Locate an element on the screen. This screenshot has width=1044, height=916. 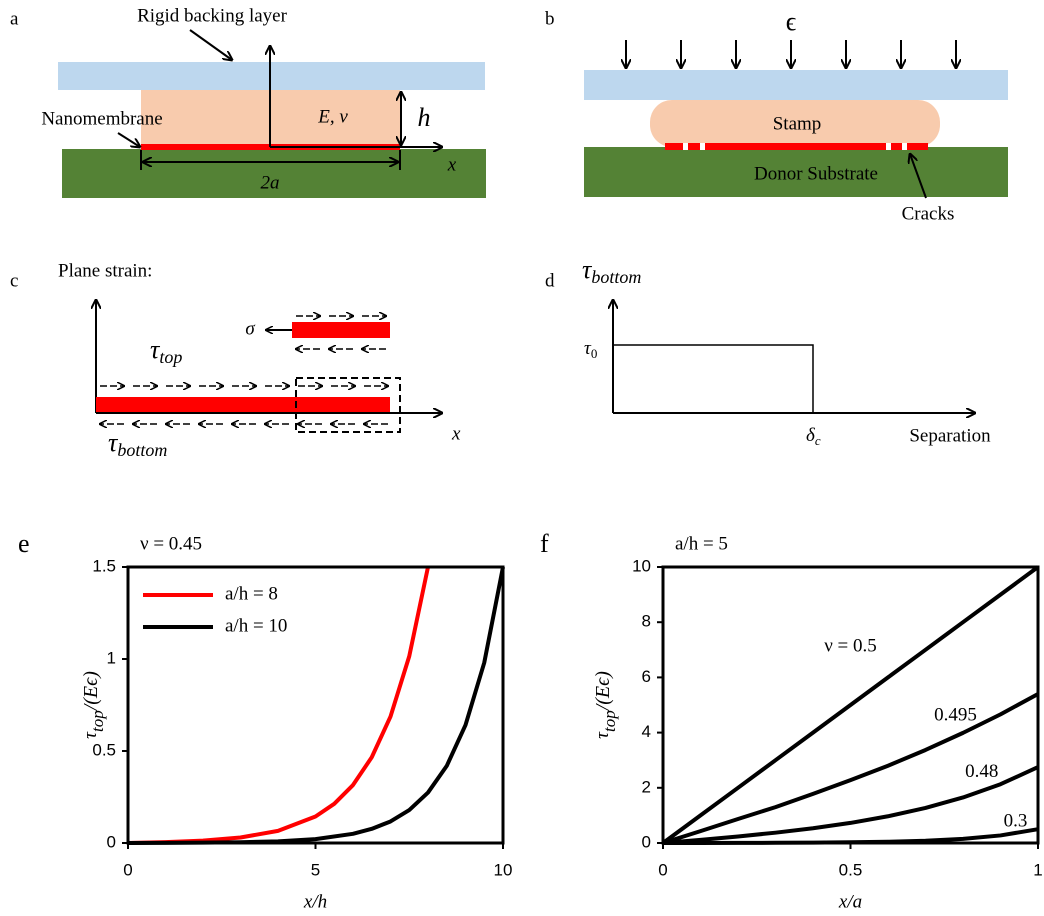
series-label: 0.495 is located at coordinates (955, 714).